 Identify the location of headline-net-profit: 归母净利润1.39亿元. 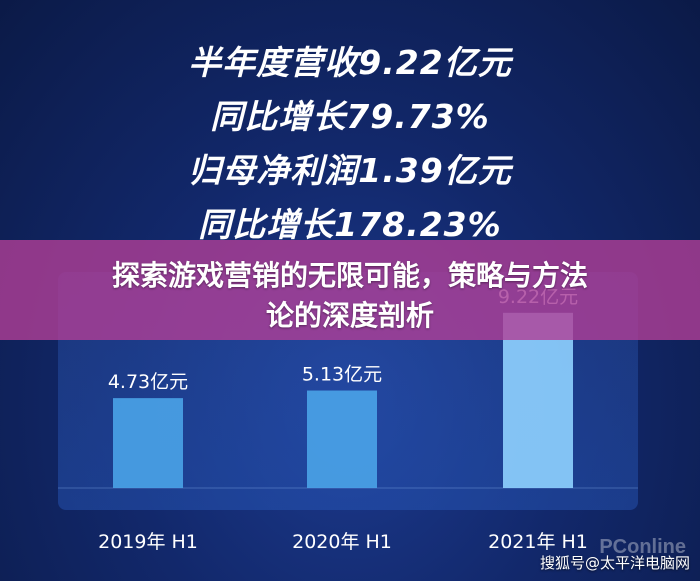
(350, 170).